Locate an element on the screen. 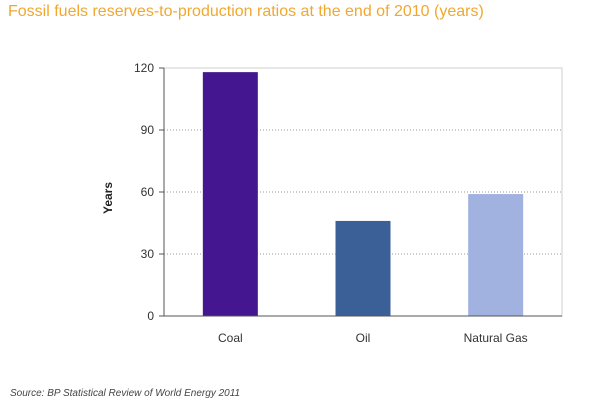  y-axis-label: Years is located at coordinates (108, 198).